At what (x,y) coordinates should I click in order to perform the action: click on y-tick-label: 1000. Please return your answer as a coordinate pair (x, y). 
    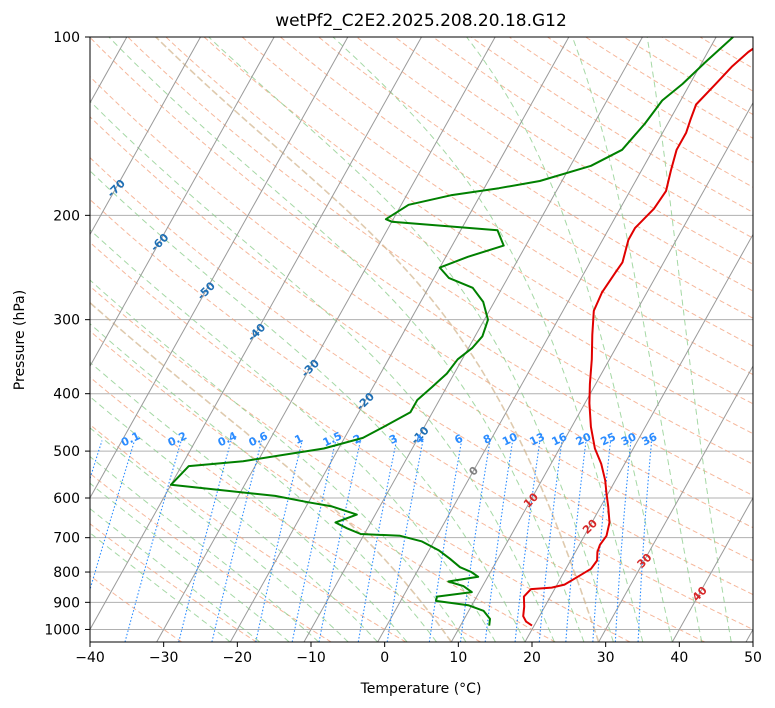
    Looking at the image, I should click on (62, 630).